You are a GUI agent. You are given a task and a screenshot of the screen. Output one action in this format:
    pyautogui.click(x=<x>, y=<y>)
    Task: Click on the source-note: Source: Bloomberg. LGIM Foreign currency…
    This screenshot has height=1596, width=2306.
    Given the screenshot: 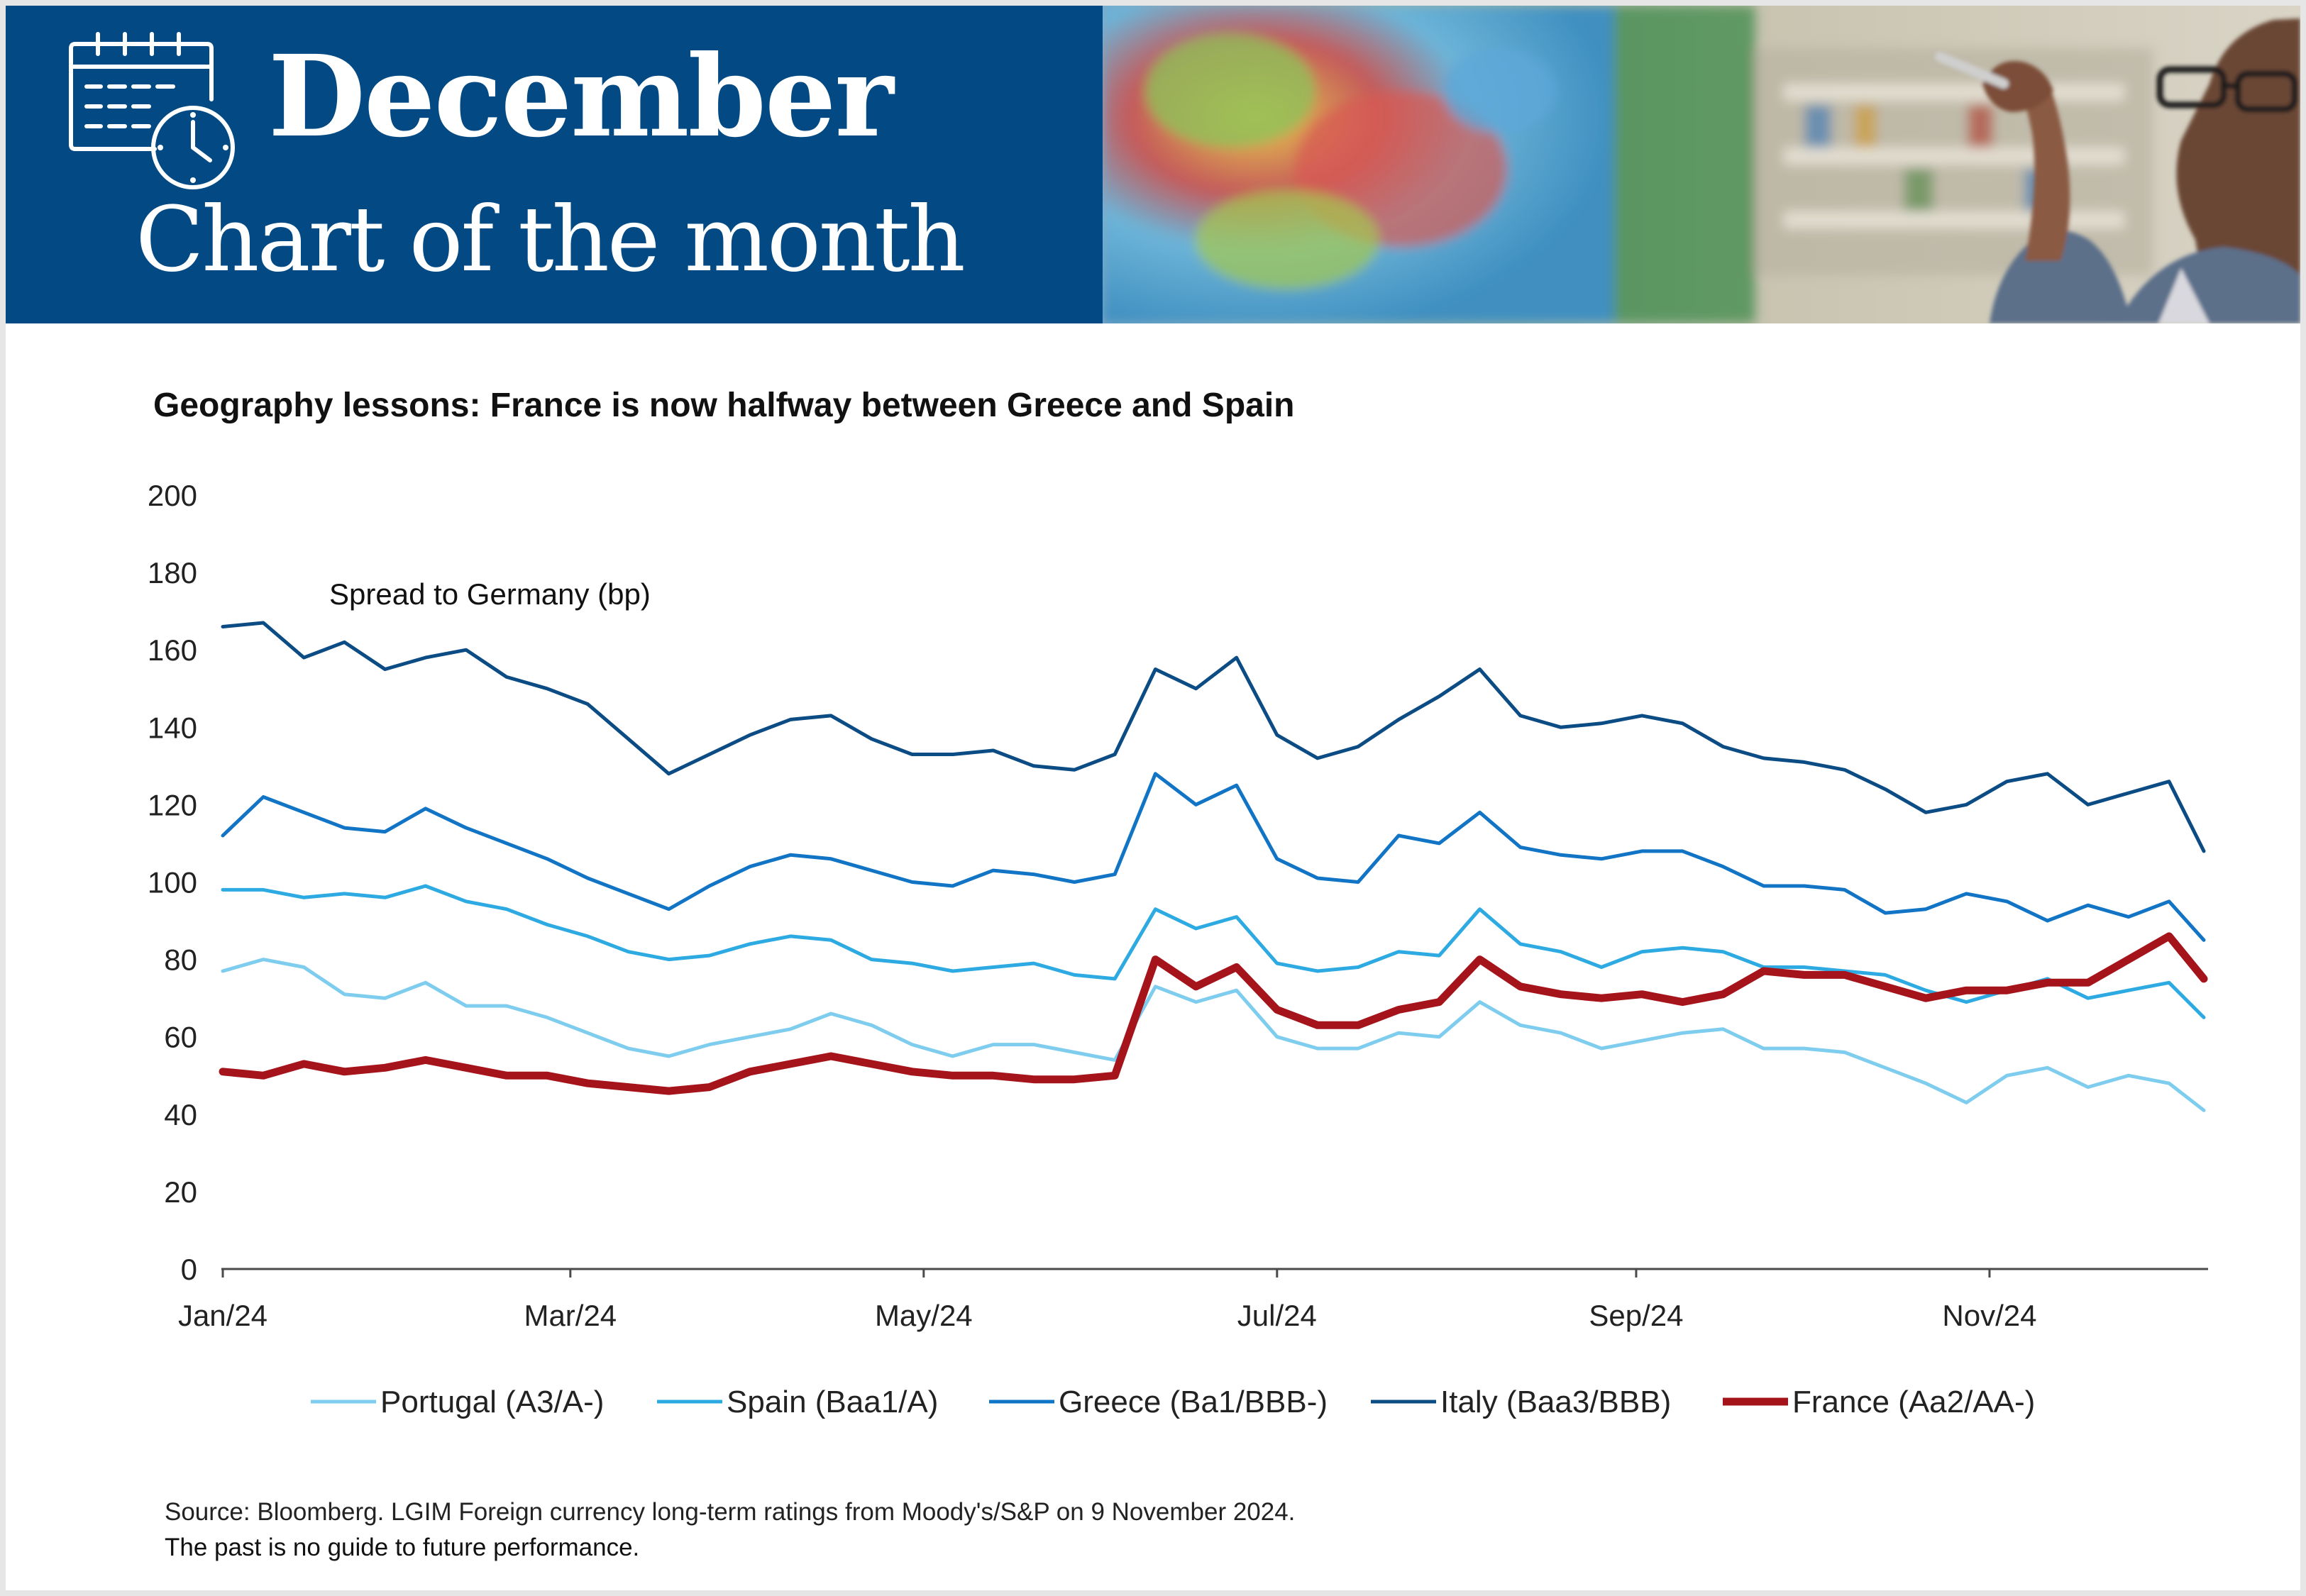 What is the action you would take?
    pyautogui.click(x=730, y=1512)
    